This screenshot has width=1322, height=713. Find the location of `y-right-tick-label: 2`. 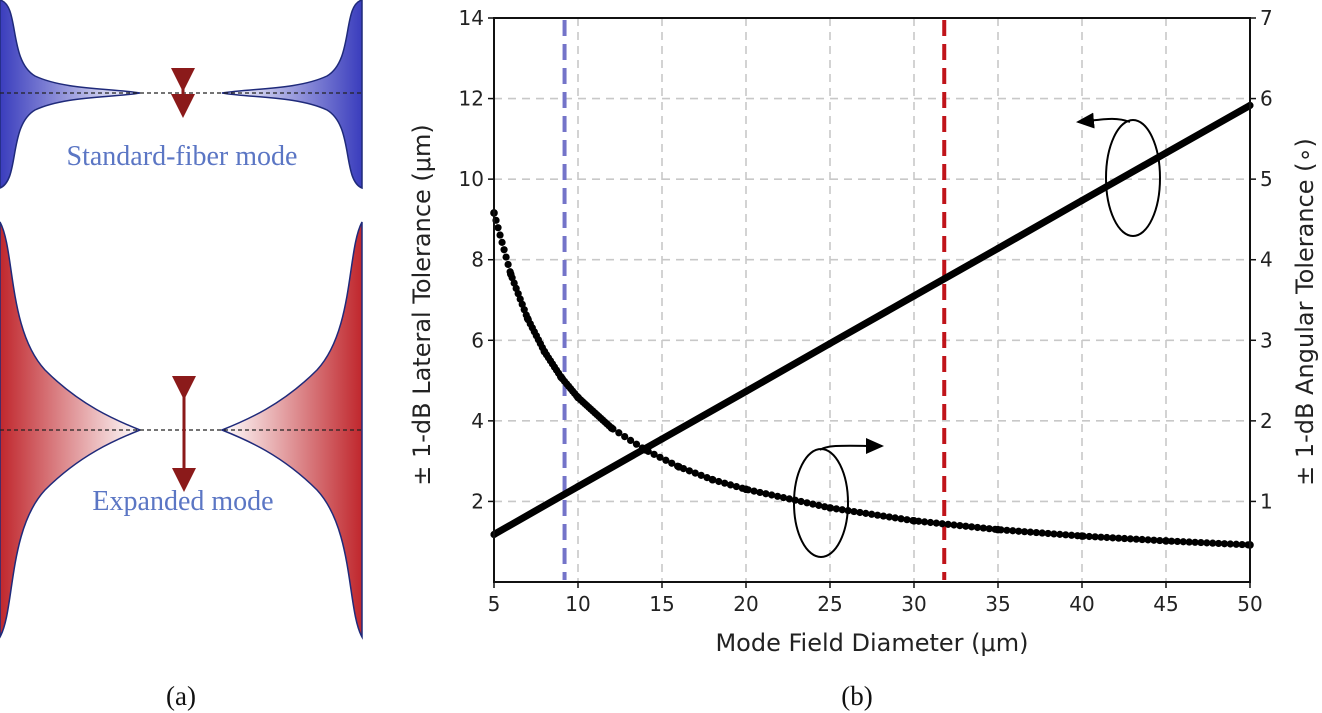

y-right-tick-label: 2 is located at coordinates (1266, 421).